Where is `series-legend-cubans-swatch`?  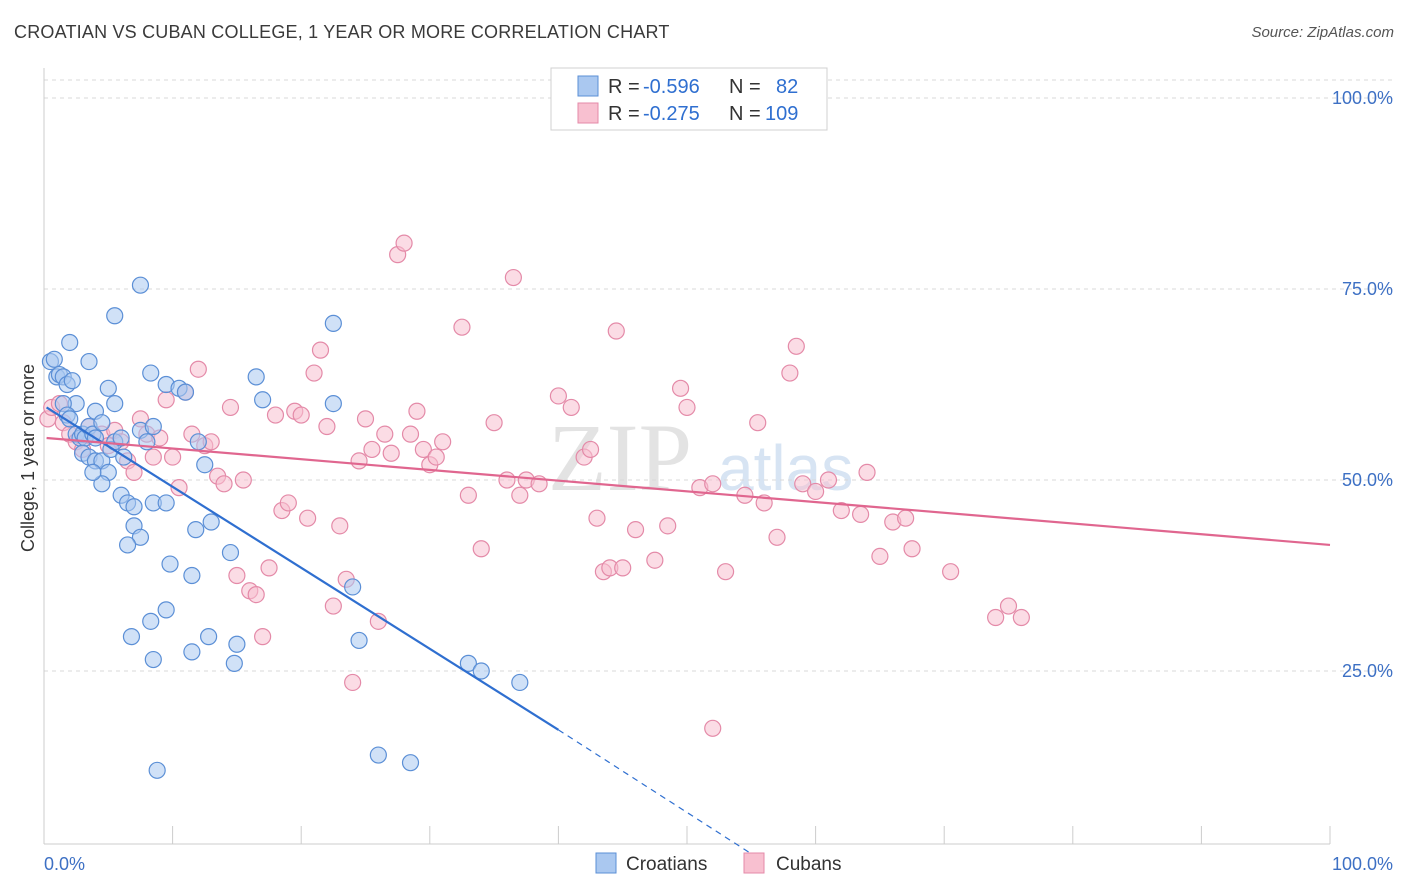 series-legend-cubans-swatch is located at coordinates (754, 863).